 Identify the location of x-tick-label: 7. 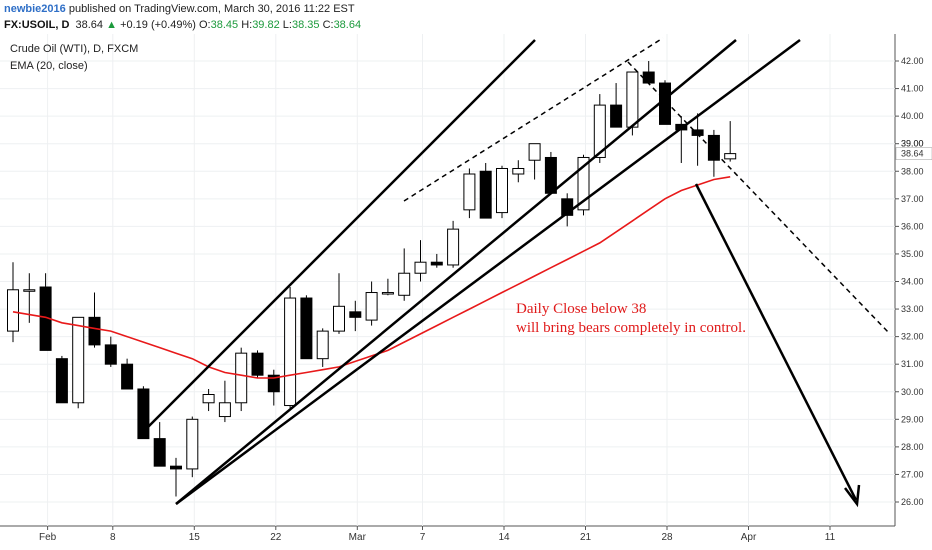
(423, 537).